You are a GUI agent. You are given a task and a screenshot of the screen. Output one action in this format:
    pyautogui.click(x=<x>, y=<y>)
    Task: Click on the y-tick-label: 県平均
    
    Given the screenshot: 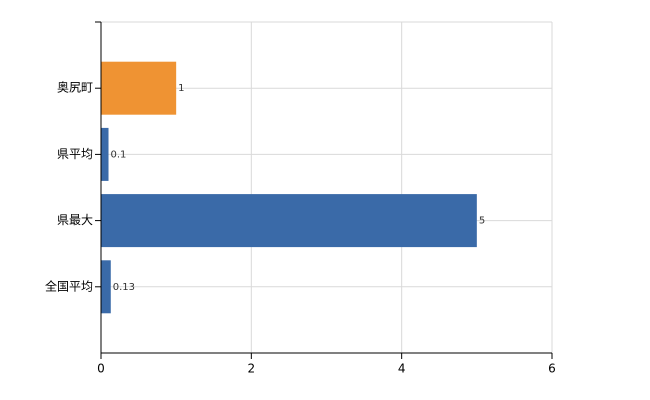 What is the action you would take?
    pyautogui.click(x=75, y=154)
    